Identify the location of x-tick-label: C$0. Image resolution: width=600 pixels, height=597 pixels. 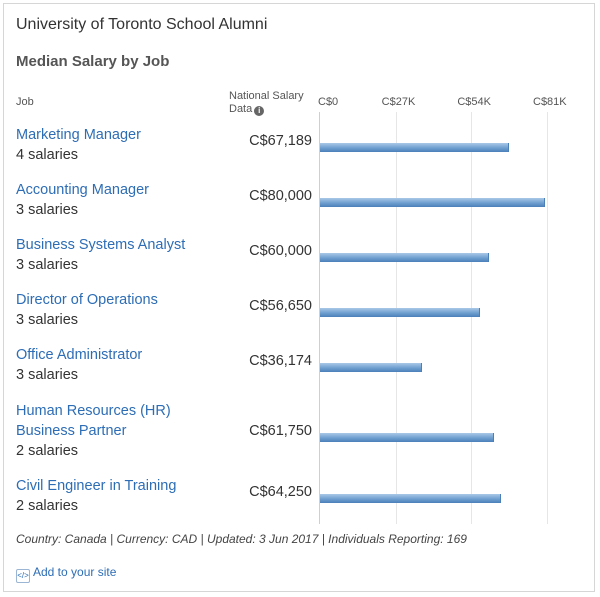
(328, 102).